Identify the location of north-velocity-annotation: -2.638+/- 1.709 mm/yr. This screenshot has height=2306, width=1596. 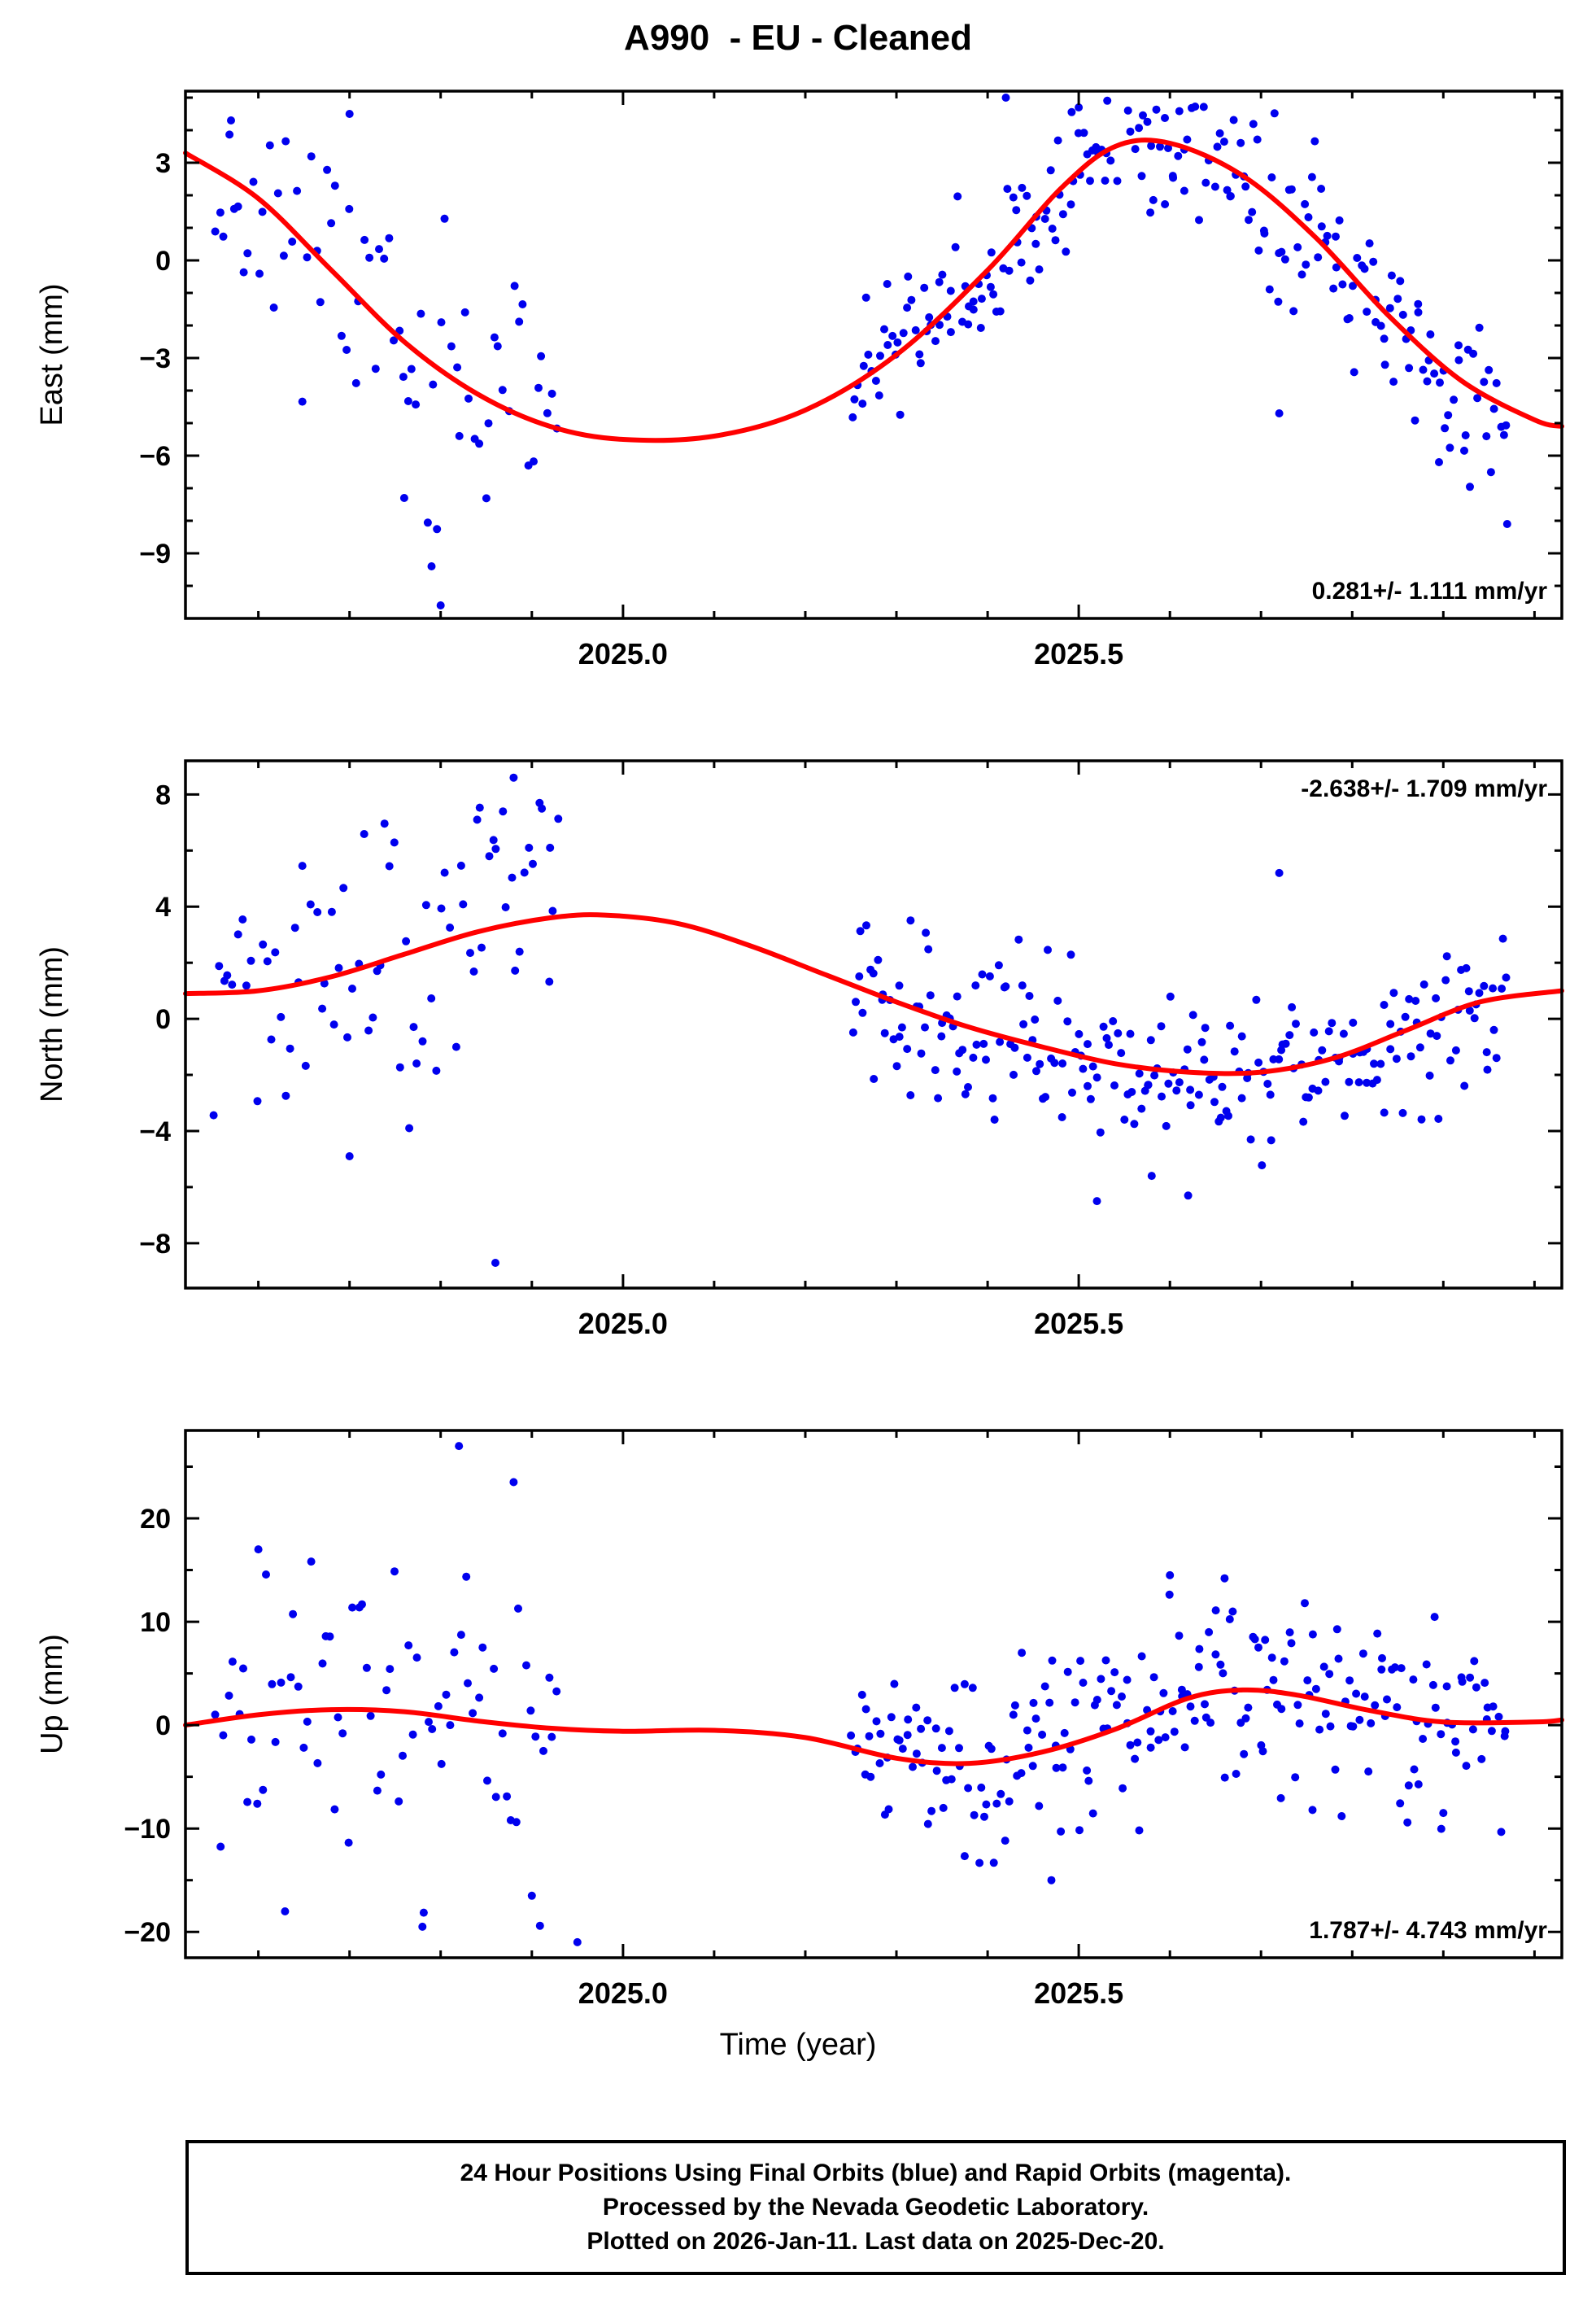
(1424, 788).